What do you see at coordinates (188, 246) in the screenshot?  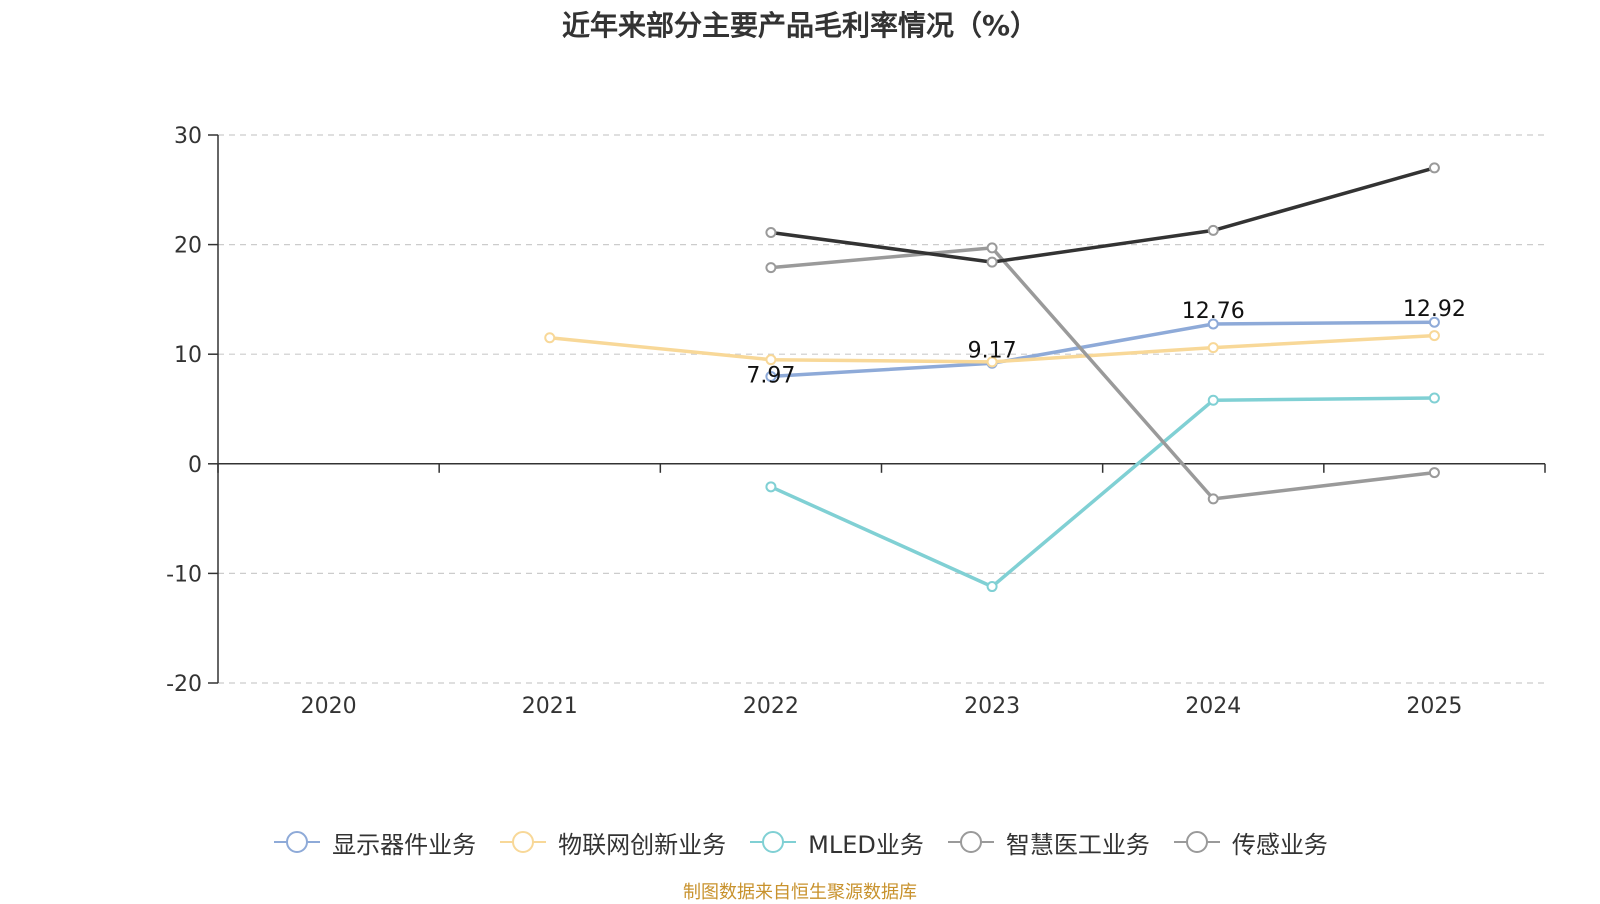 I see `y-tick-label: 20` at bounding box center [188, 246].